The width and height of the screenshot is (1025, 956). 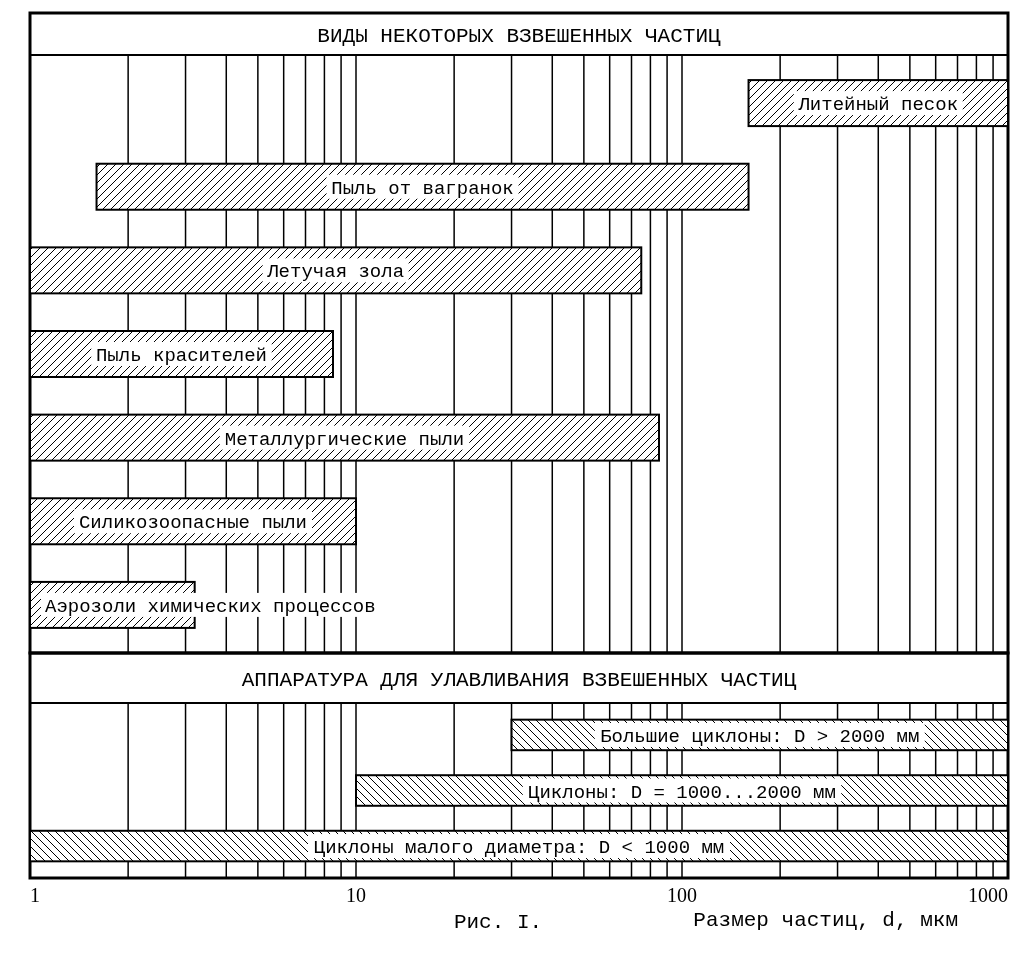 What do you see at coordinates (760, 736) in the screenshot?
I see `y-tick-label: Большие циклоны: D > 2000 мм` at bounding box center [760, 736].